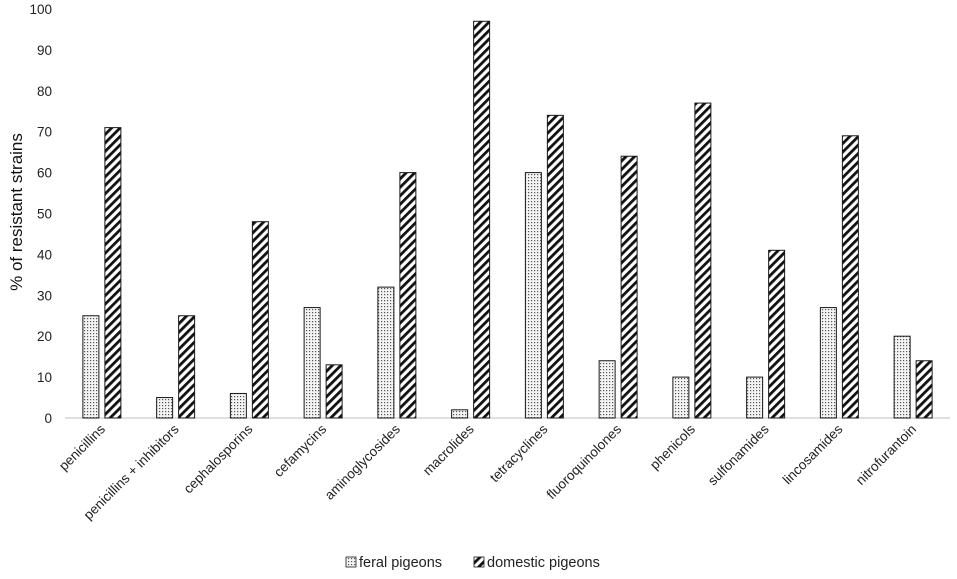 The height and width of the screenshot is (579, 957). What do you see at coordinates (44, 173) in the screenshot?
I see `y-tick-label: 60` at bounding box center [44, 173].